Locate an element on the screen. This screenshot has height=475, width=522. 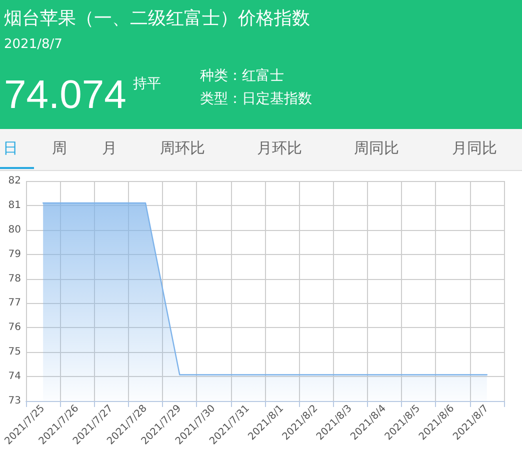
text: 持平 is located at coordinates (147, 84).